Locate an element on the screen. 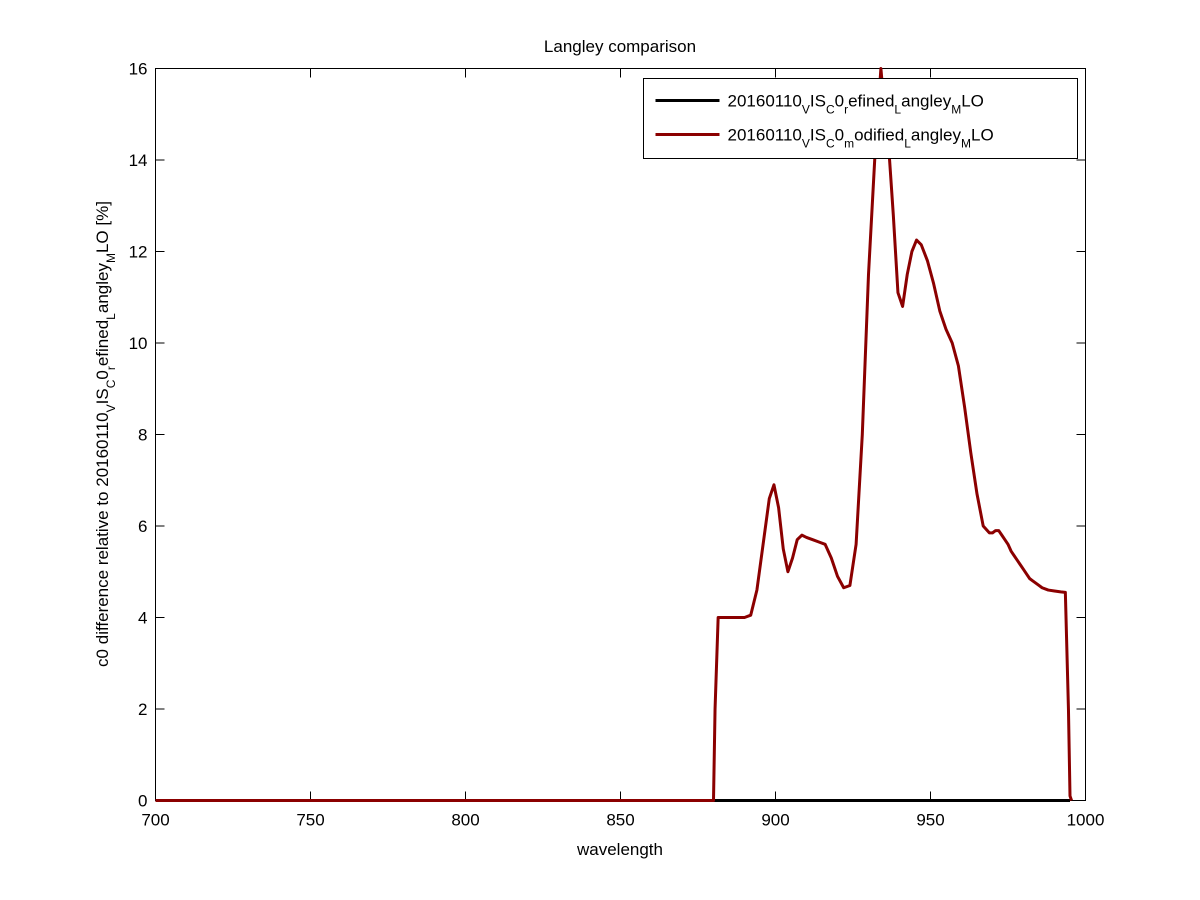 Image resolution: width=1200 pixels, height=900 pixels. x-tick-label: 1000 is located at coordinates (1086, 820).